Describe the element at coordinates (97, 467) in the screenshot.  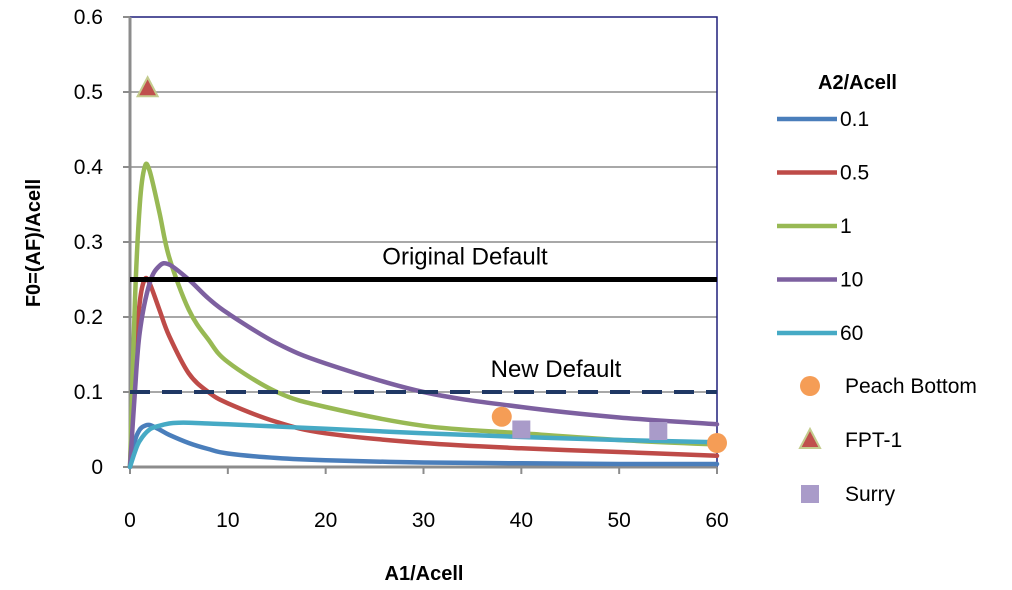
I see `y-tick-label: 0` at that location.